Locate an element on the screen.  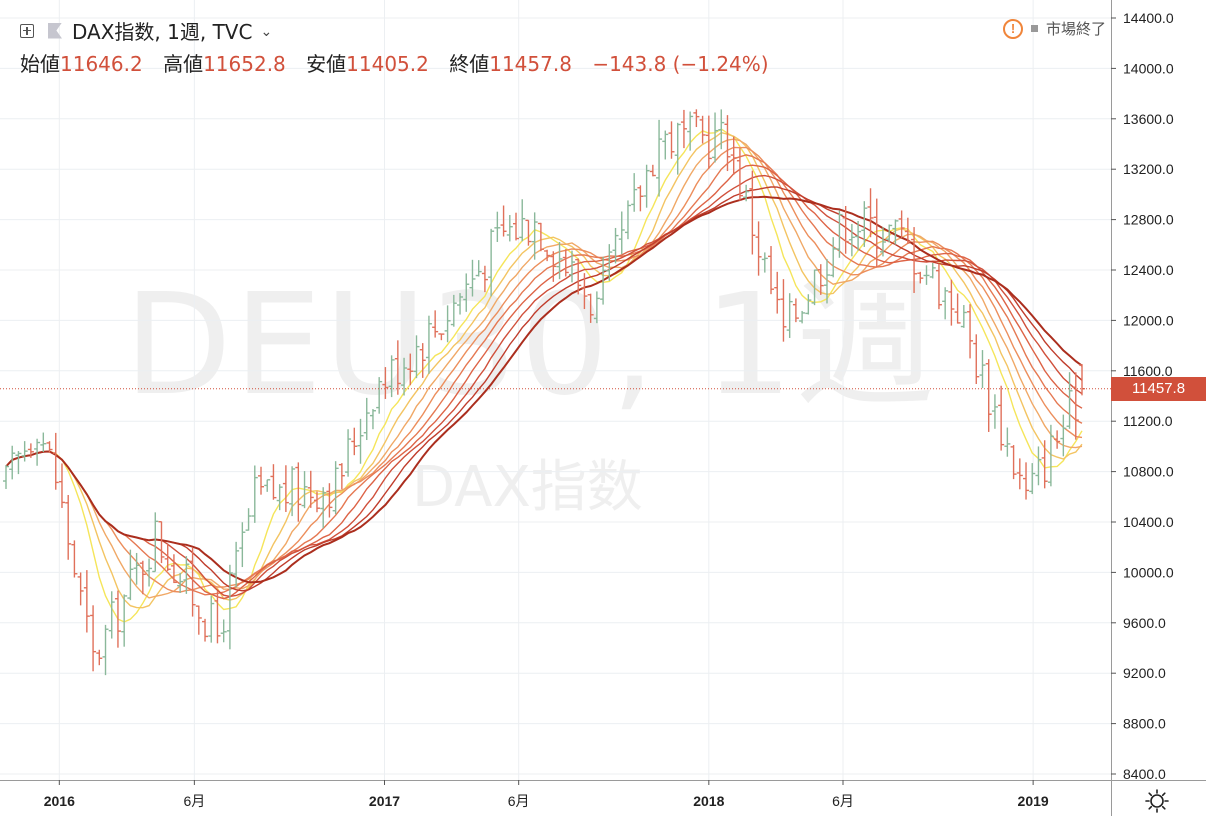
open-label: 始値 is located at coordinates (40, 64).